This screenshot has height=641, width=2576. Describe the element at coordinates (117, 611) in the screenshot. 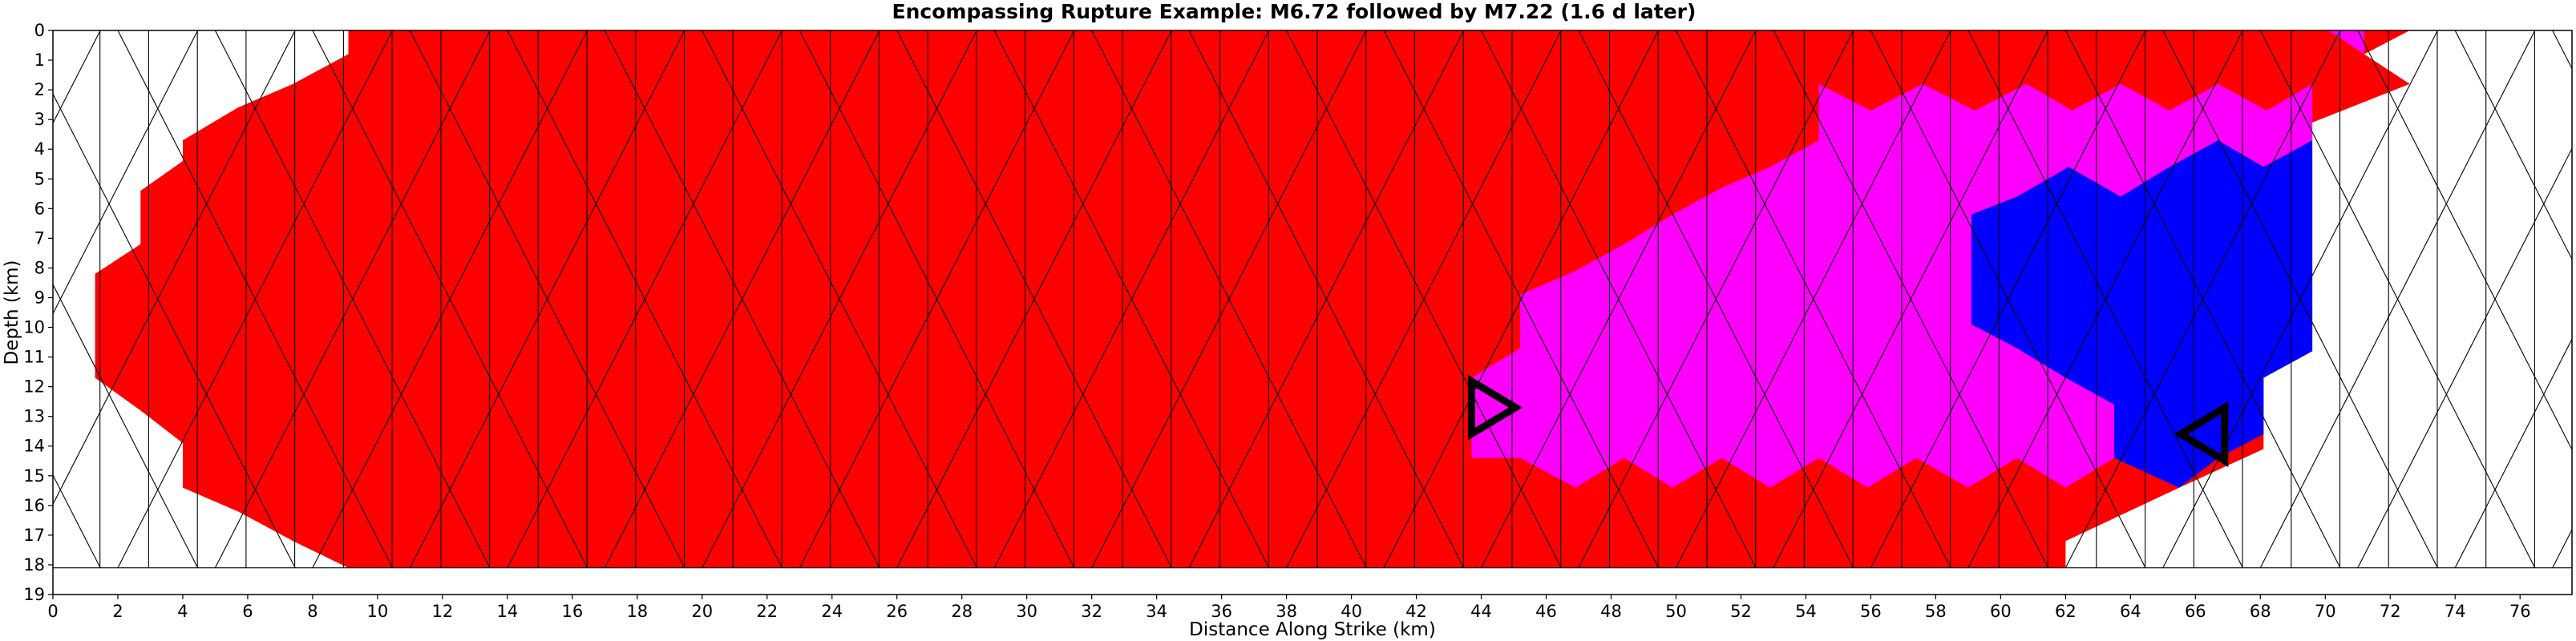

I see `x-tick-label: 2` at that location.